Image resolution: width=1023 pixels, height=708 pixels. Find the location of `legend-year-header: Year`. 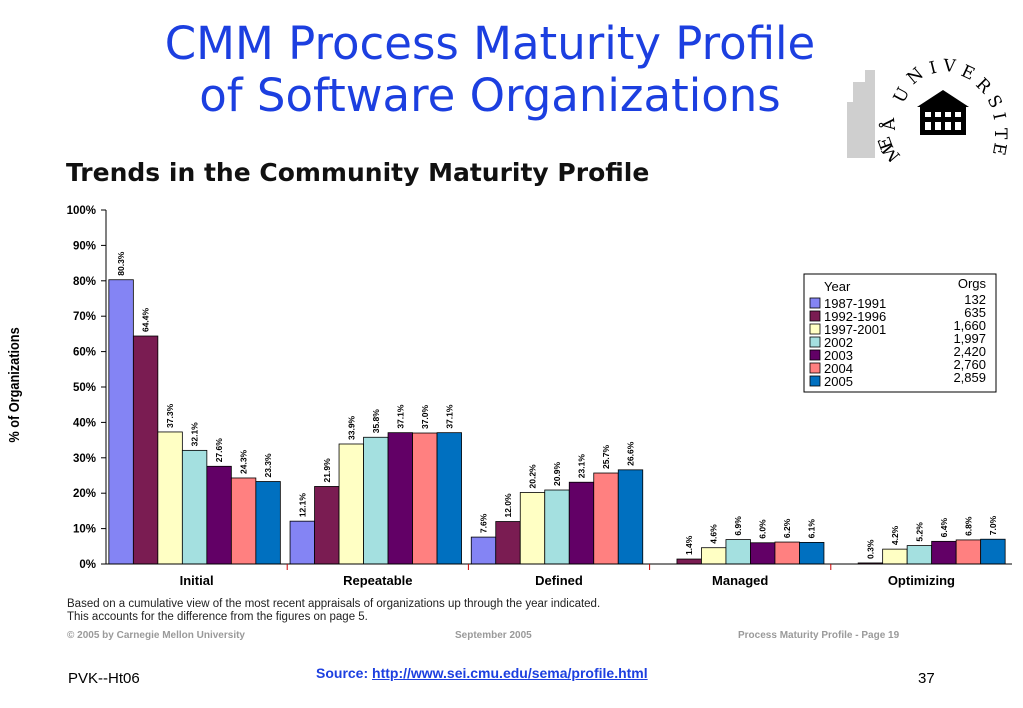

legend-year-header: Year is located at coordinates (837, 286).